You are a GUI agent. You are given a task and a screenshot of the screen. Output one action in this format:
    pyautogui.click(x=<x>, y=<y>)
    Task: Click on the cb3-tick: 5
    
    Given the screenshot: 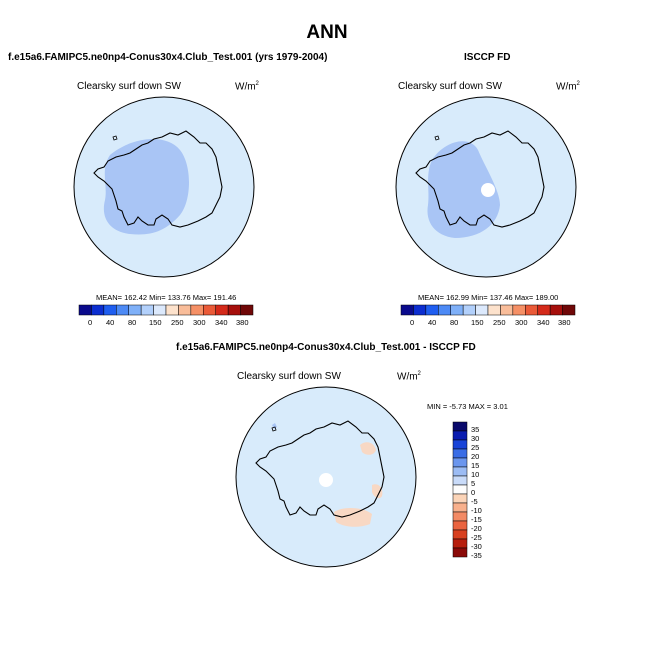 What is the action you would take?
    pyautogui.click(x=473, y=483)
    